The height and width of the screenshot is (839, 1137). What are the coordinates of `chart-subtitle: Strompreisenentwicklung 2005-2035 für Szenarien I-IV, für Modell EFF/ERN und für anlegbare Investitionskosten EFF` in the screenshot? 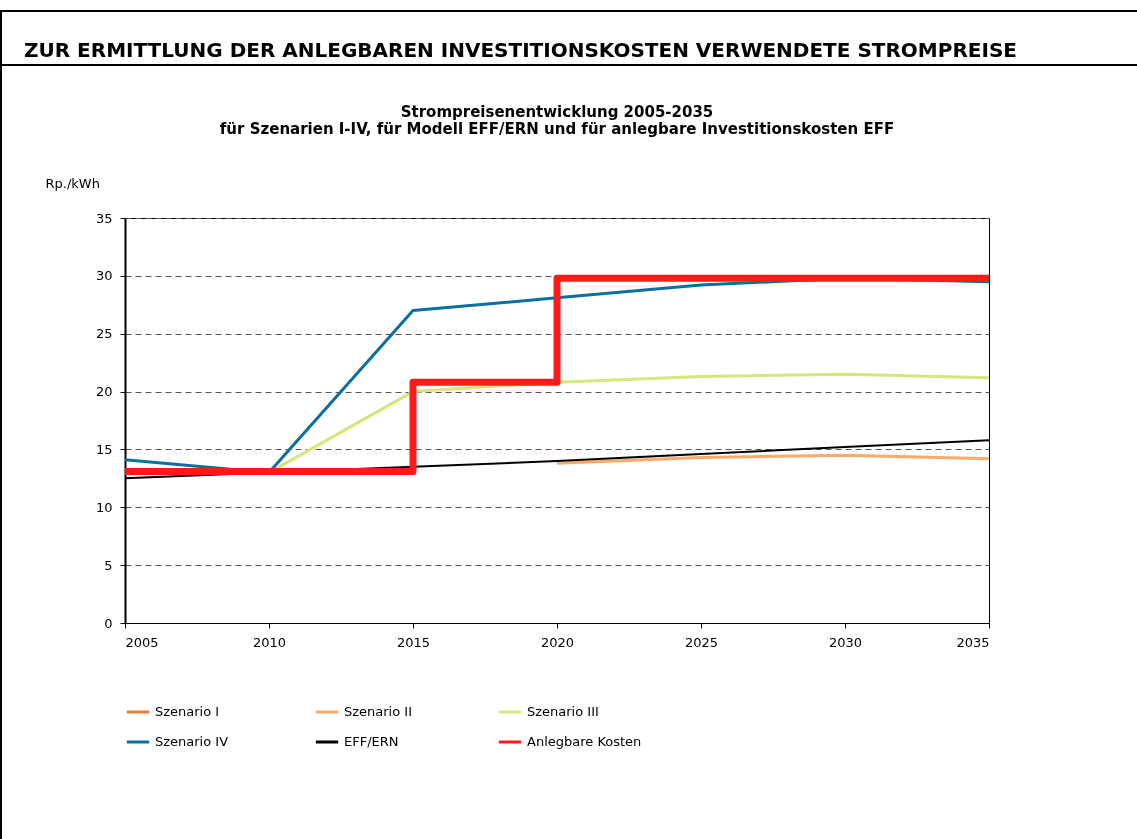 It's located at (557, 120).